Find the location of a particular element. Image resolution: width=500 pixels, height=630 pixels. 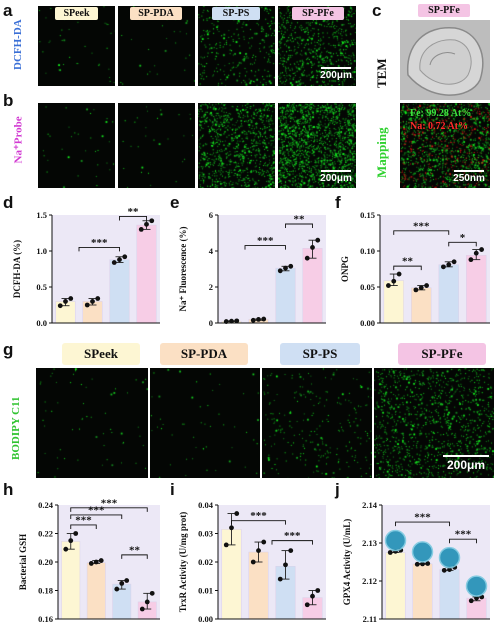

panel-letter-j: j is located at coordinates (337, 489).